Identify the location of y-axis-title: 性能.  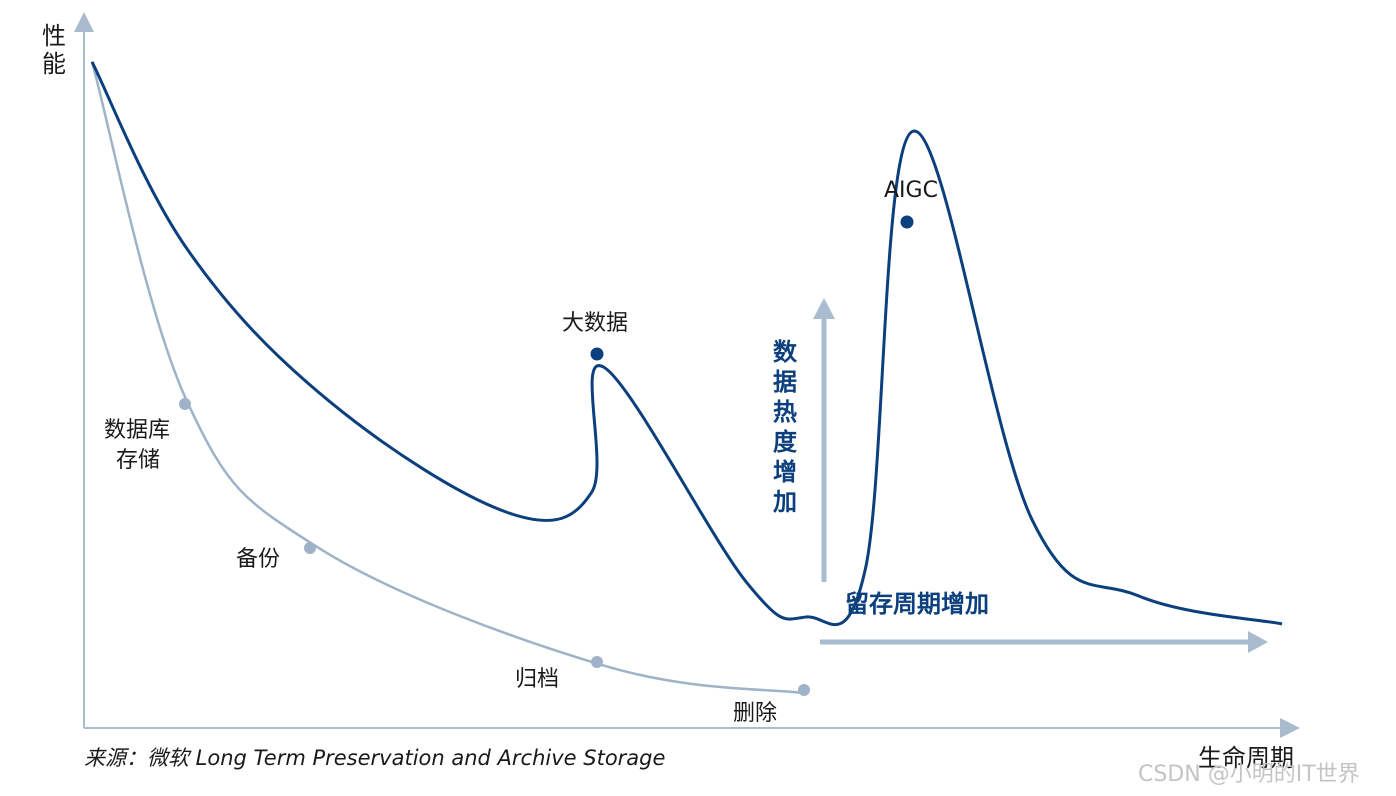
(54, 50).